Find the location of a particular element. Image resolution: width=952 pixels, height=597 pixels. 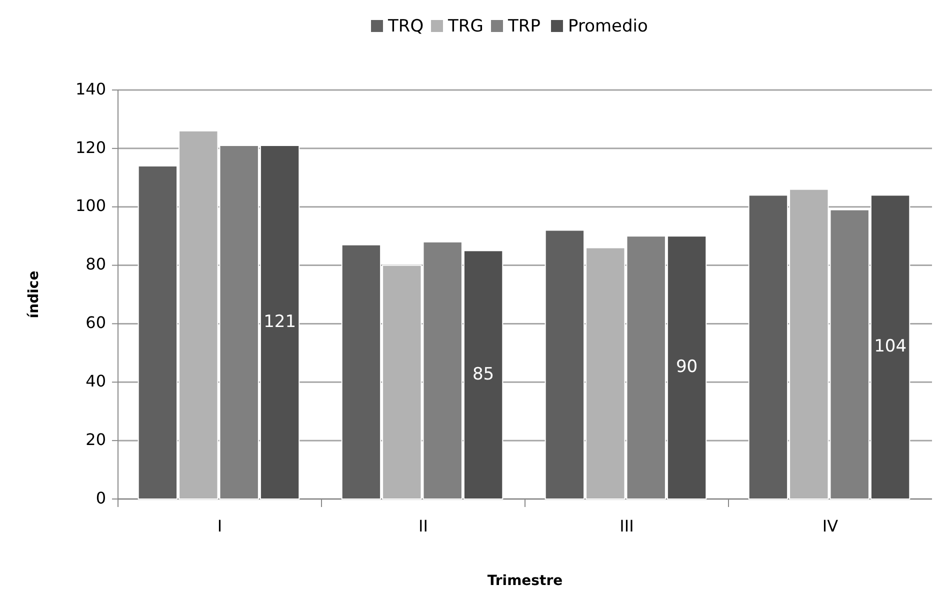

y-tick-label: 100 is located at coordinates (90, 206).